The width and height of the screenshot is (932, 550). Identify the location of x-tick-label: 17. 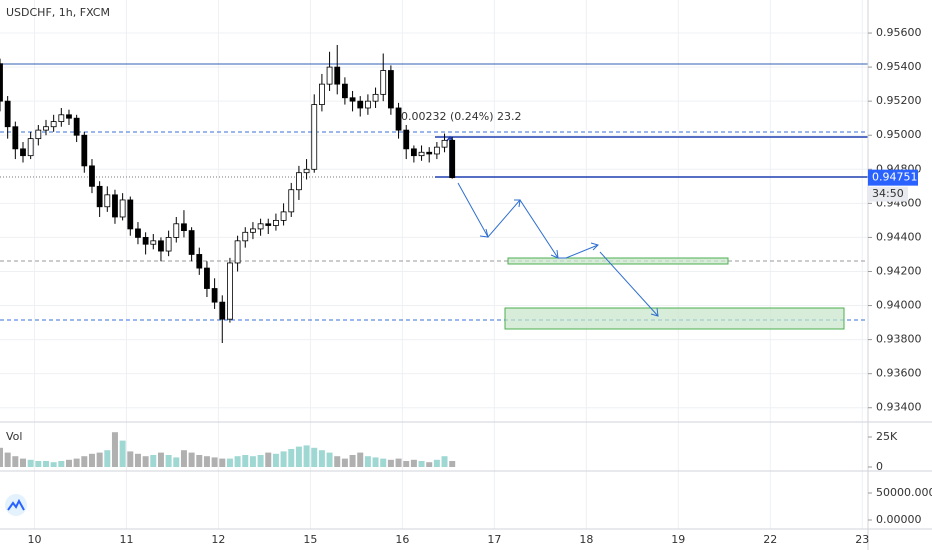
(494, 539).